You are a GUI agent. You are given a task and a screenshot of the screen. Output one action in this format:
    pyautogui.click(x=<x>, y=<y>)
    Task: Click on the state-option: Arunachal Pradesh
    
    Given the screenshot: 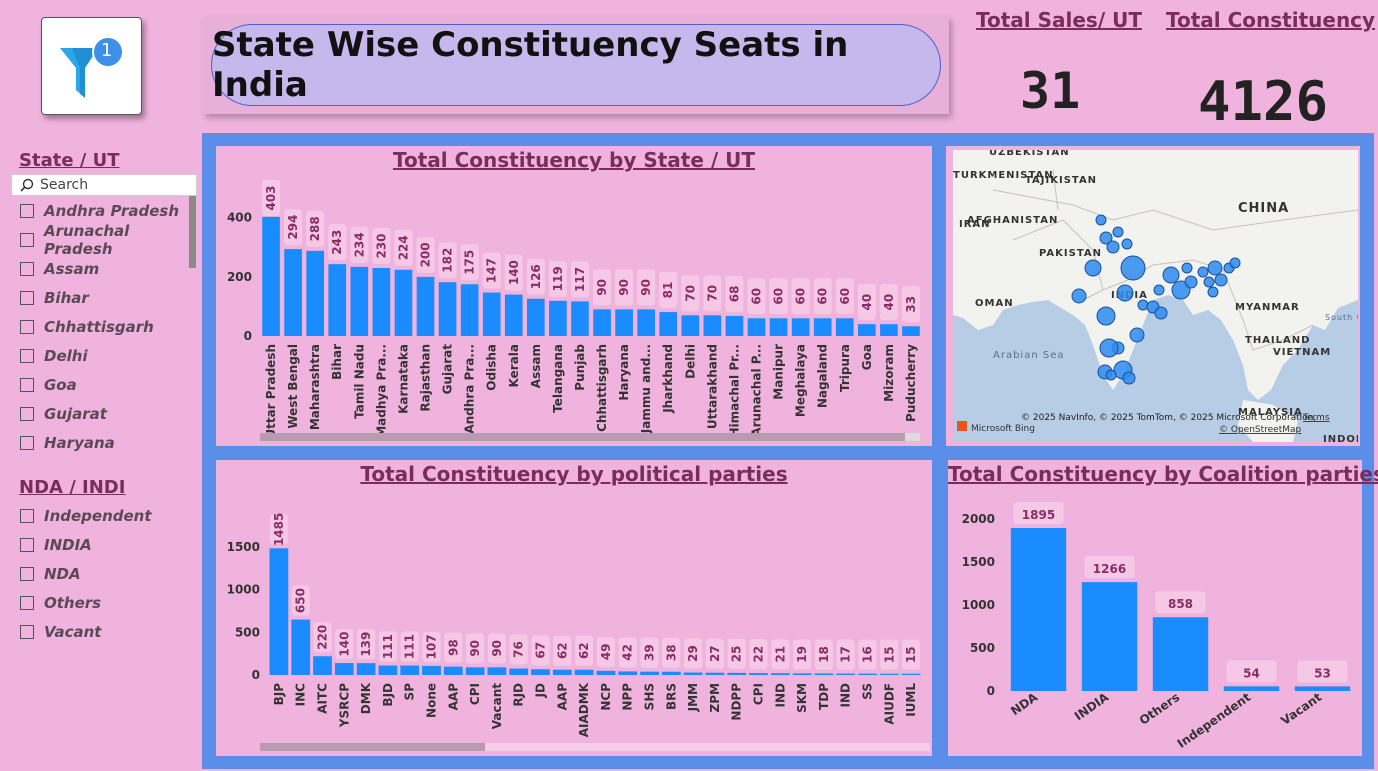 What is the action you would take?
    pyautogui.click(x=105, y=240)
    